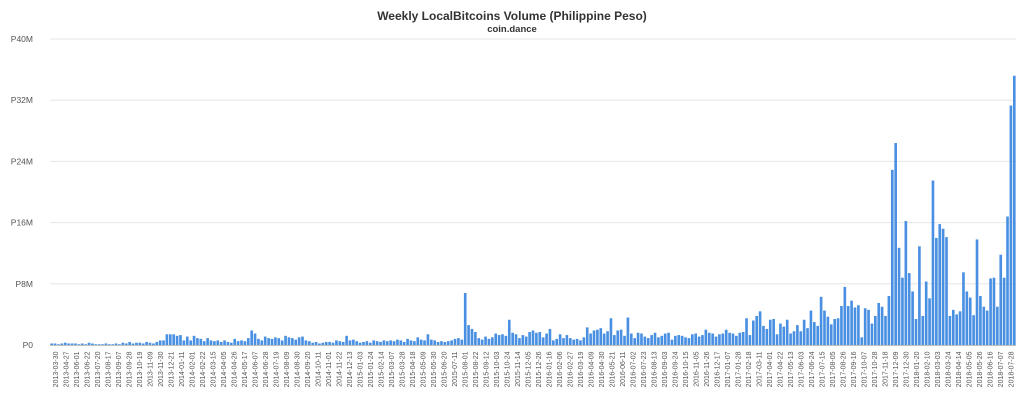 The width and height of the screenshot is (1024, 401). What do you see at coordinates (728, 369) in the screenshot?
I see `x-tick-label: 2017-01-07` at bounding box center [728, 369].